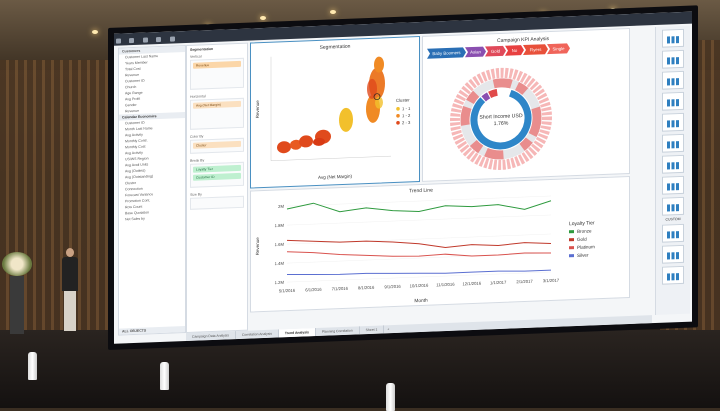  What do you see at coordinates (582, 239) in the screenshot?
I see `loyalty-legend: Loyalty Tier Bronze Gold Platinum Silver` at bounding box center [582, 239].